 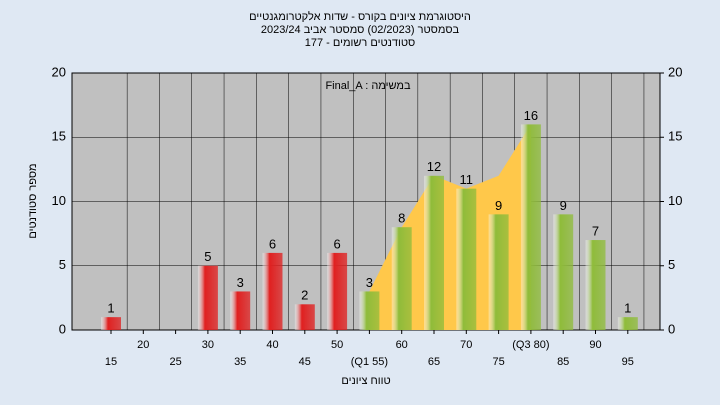 I want to click on y2-tick-label: 0, so click(x=671, y=328).